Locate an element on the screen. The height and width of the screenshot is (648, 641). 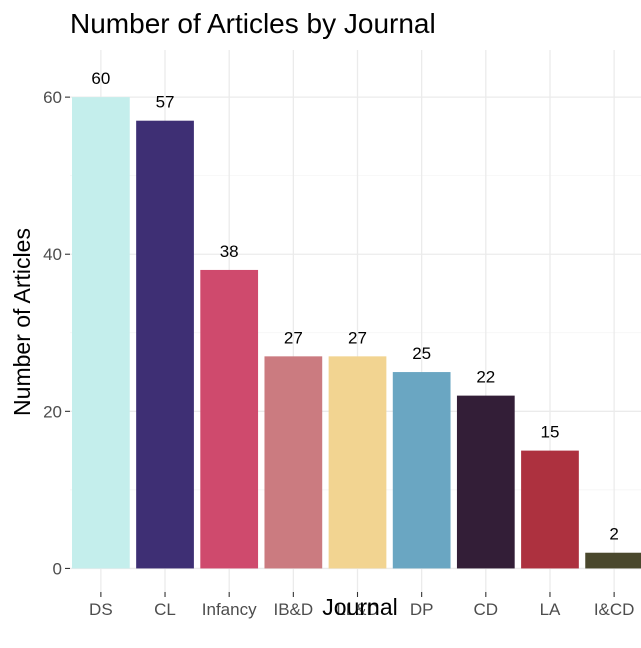
x-tick-label: CD is located at coordinates (486, 609).